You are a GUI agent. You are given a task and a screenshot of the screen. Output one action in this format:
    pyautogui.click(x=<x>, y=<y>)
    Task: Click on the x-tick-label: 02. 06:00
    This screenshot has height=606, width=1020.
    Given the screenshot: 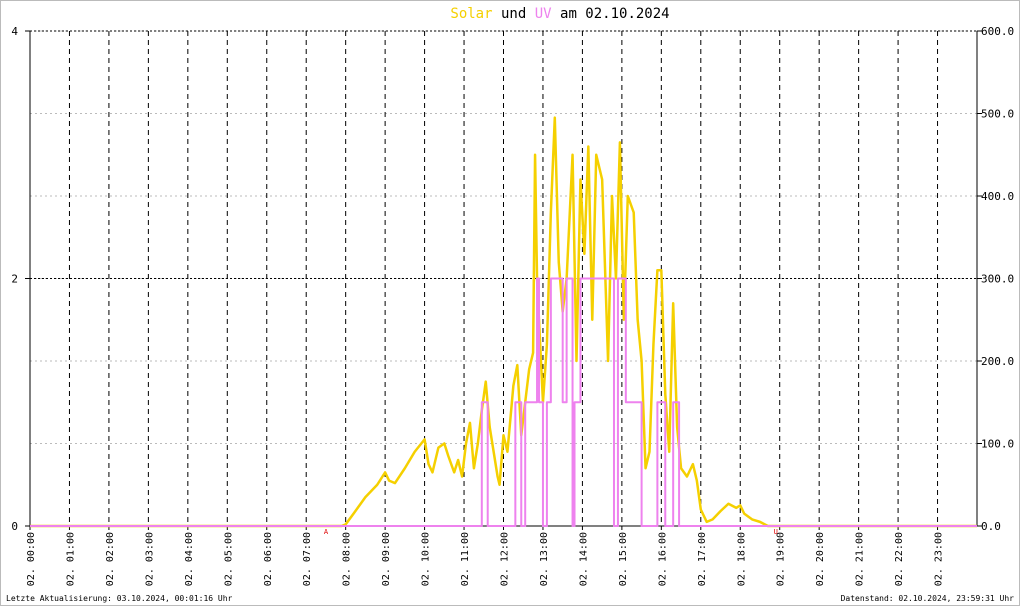 What is the action you would take?
    pyautogui.click(x=268, y=559)
    